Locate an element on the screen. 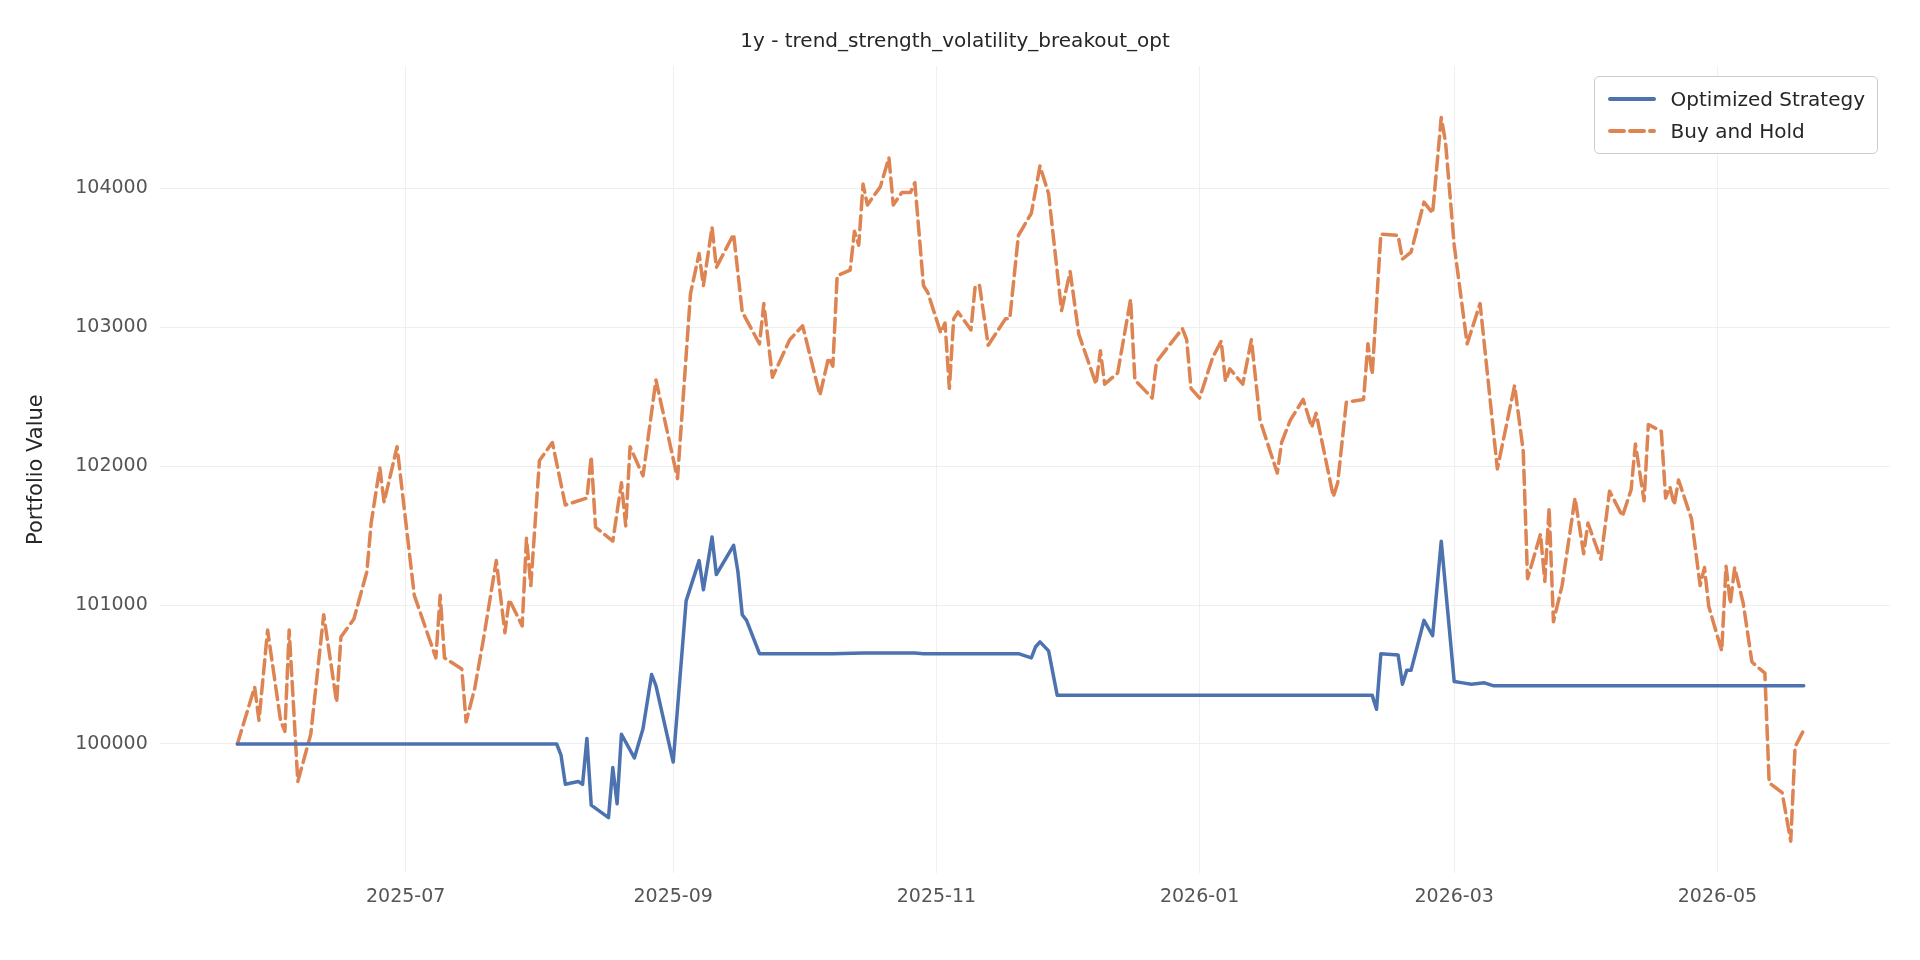  chart-title: 1y - trend_strength_volatility_breakout_opt is located at coordinates (955, 40).